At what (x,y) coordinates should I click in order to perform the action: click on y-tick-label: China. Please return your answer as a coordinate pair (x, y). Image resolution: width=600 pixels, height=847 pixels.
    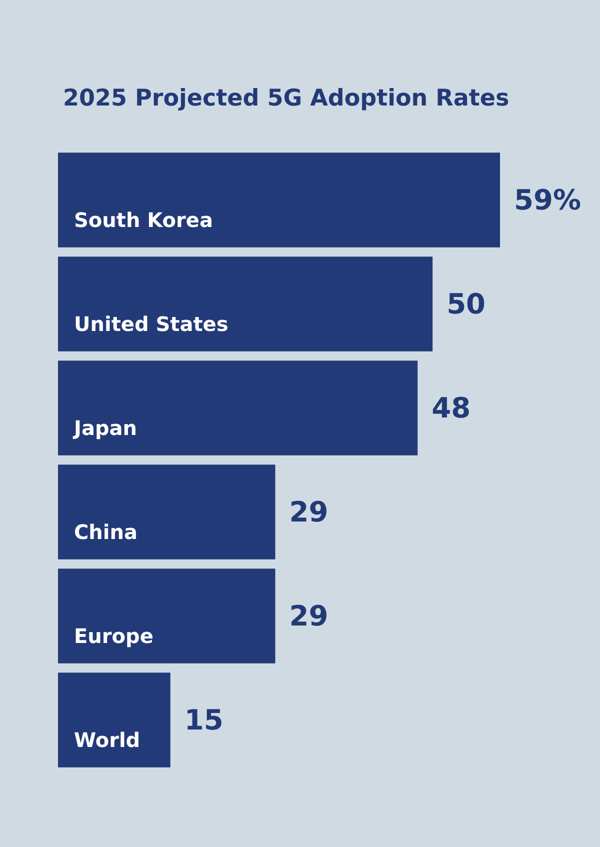
    Looking at the image, I should click on (106, 532).